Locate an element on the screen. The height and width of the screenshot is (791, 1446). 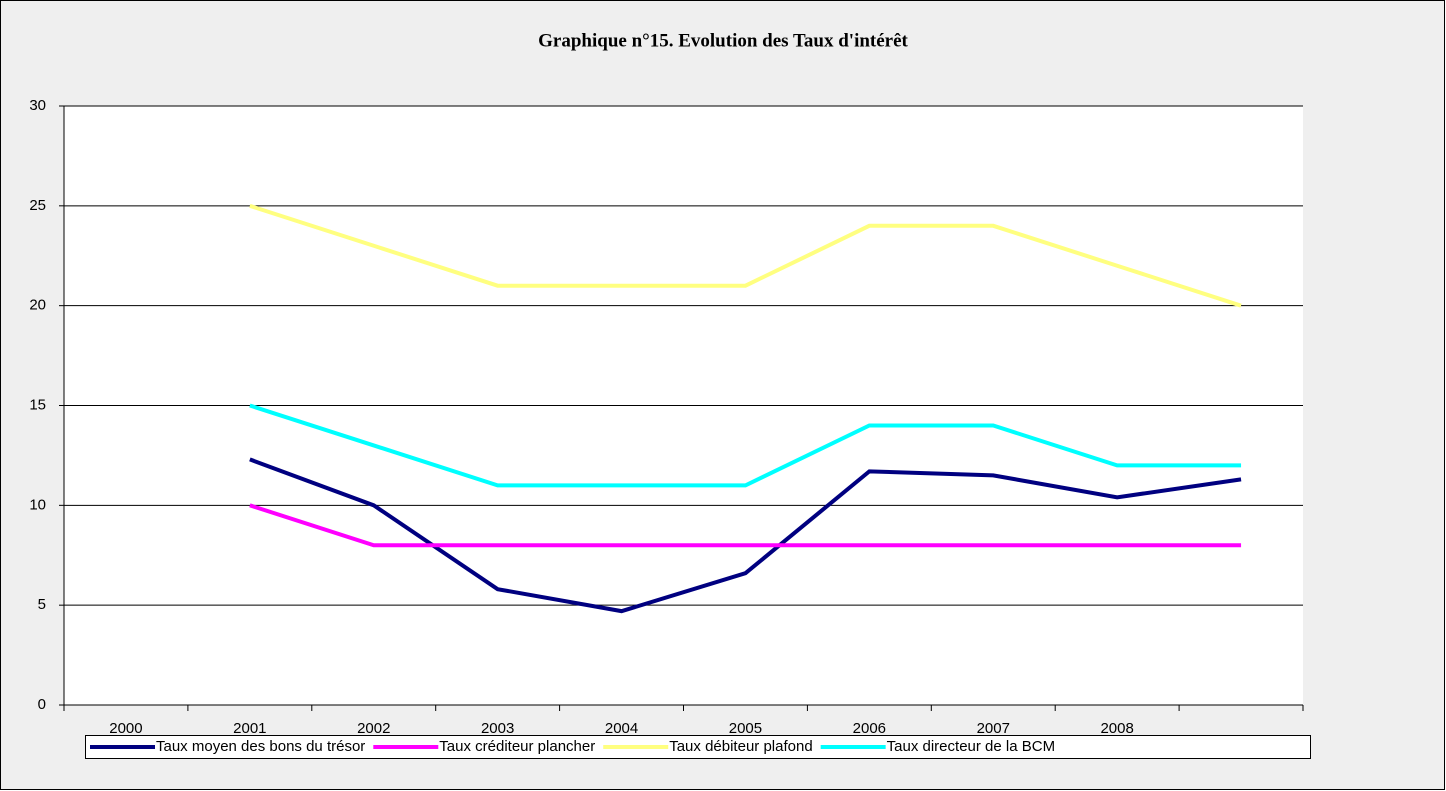
y-tick-label: 15 is located at coordinates (37, 404).